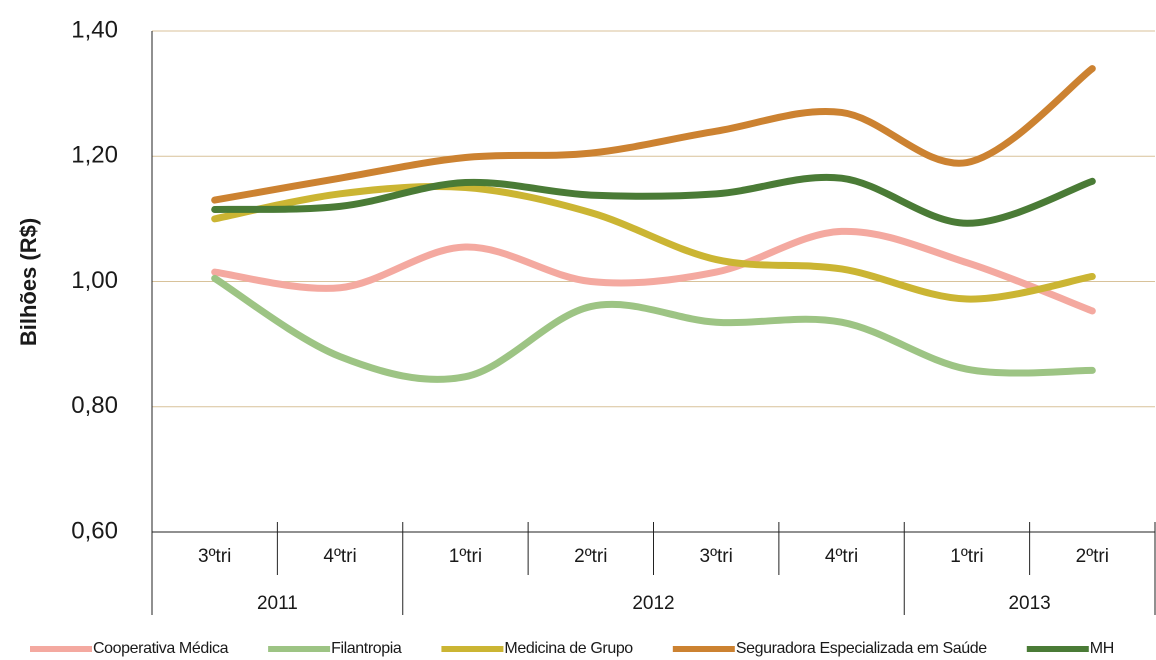 The height and width of the screenshot is (660, 1156). Describe the element at coordinates (161, 648) in the screenshot. I see `legend-label: Cooperativa Médica` at that location.